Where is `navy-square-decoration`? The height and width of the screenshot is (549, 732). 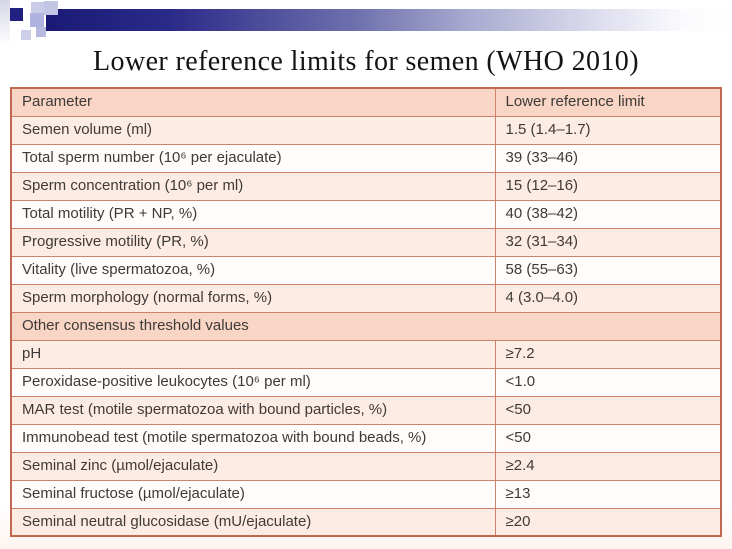 navy-square-decoration is located at coordinates (16, 14).